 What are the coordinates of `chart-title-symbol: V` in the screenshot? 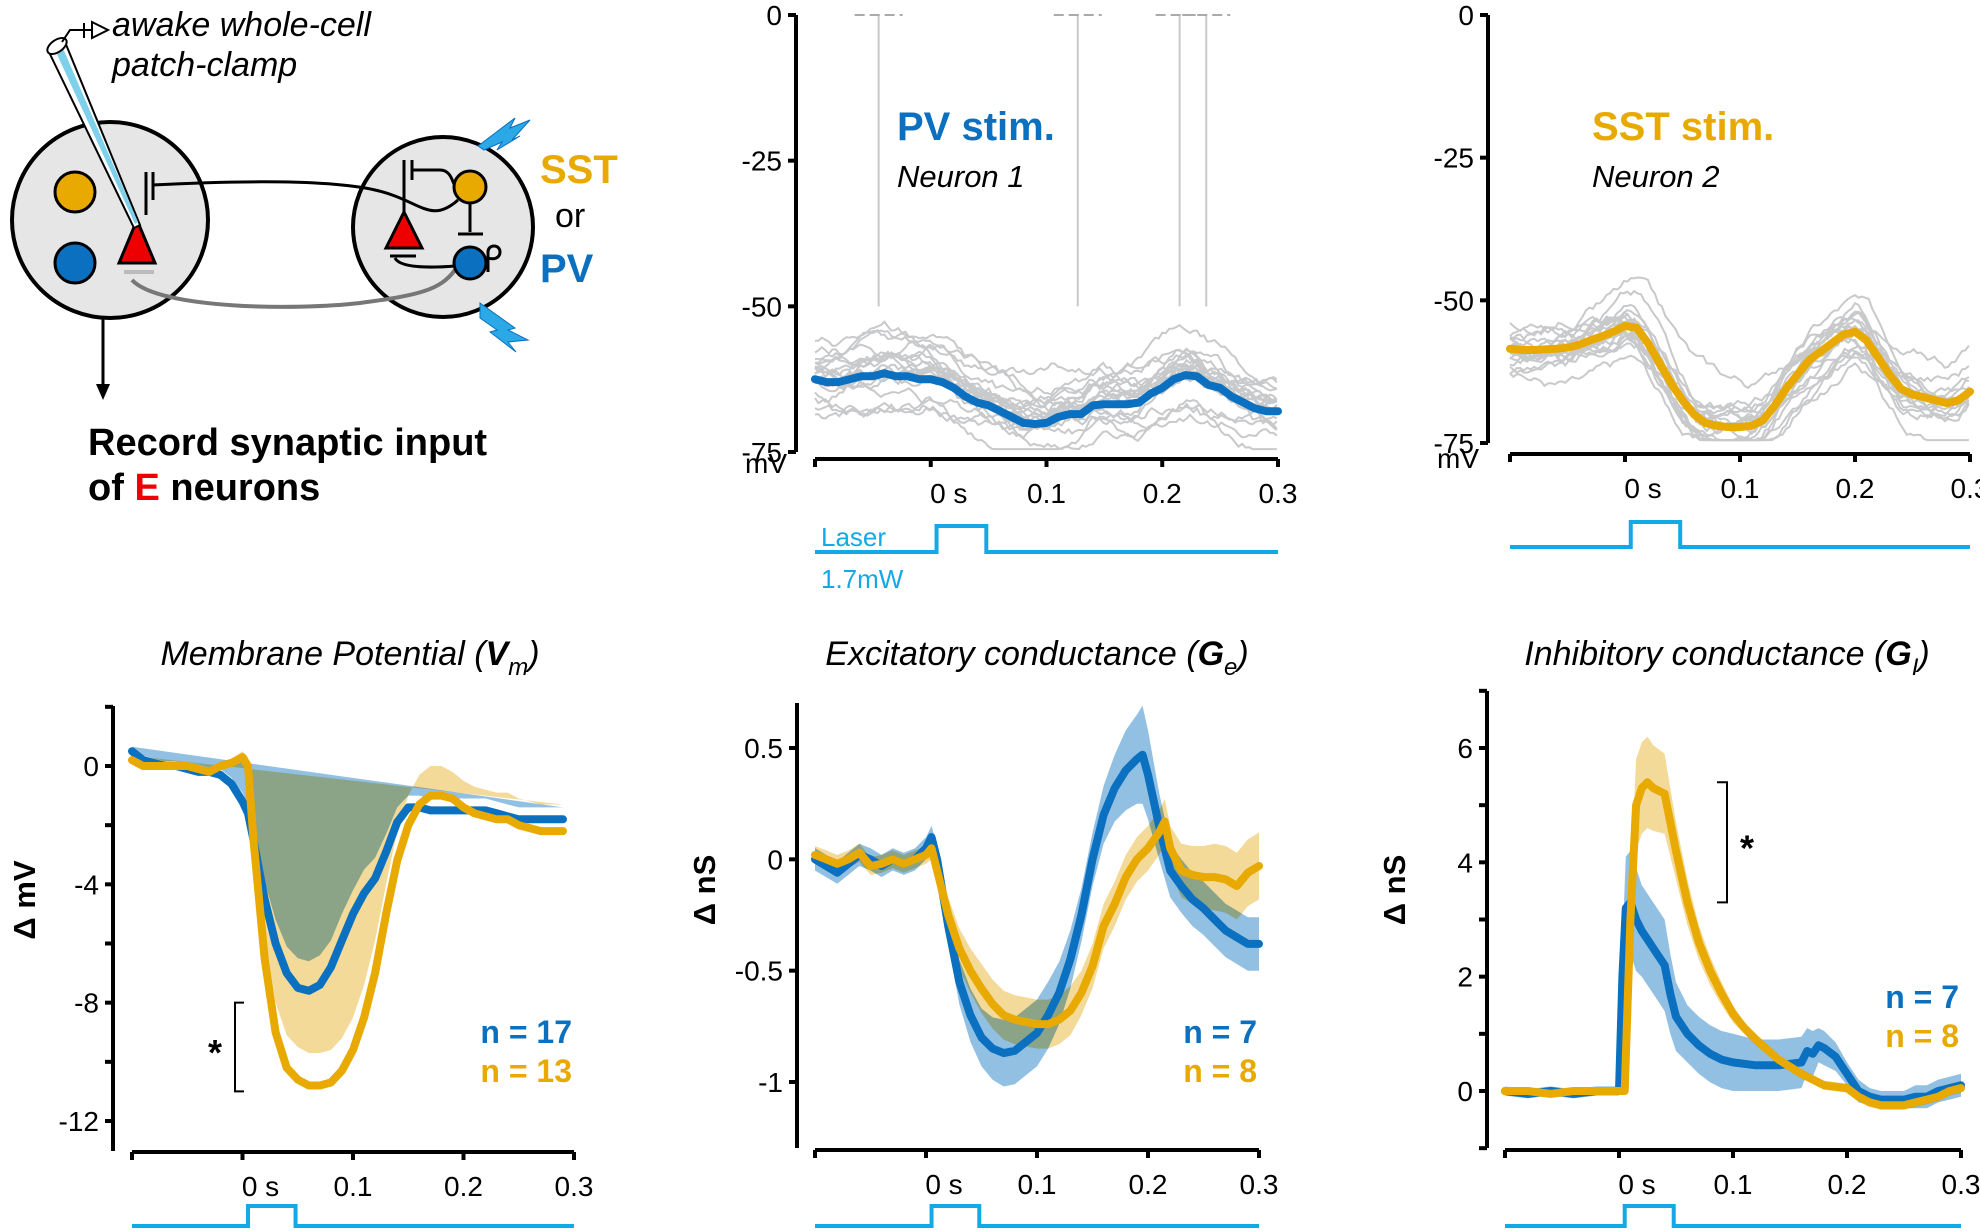 It's located at (499, 654).